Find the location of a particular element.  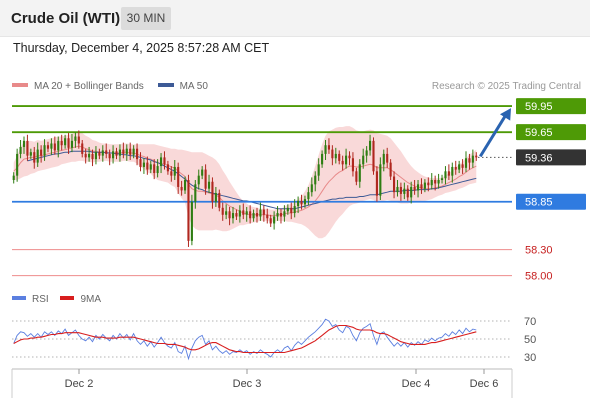

forecast-arrow-layer is located at coordinates (495, 133).